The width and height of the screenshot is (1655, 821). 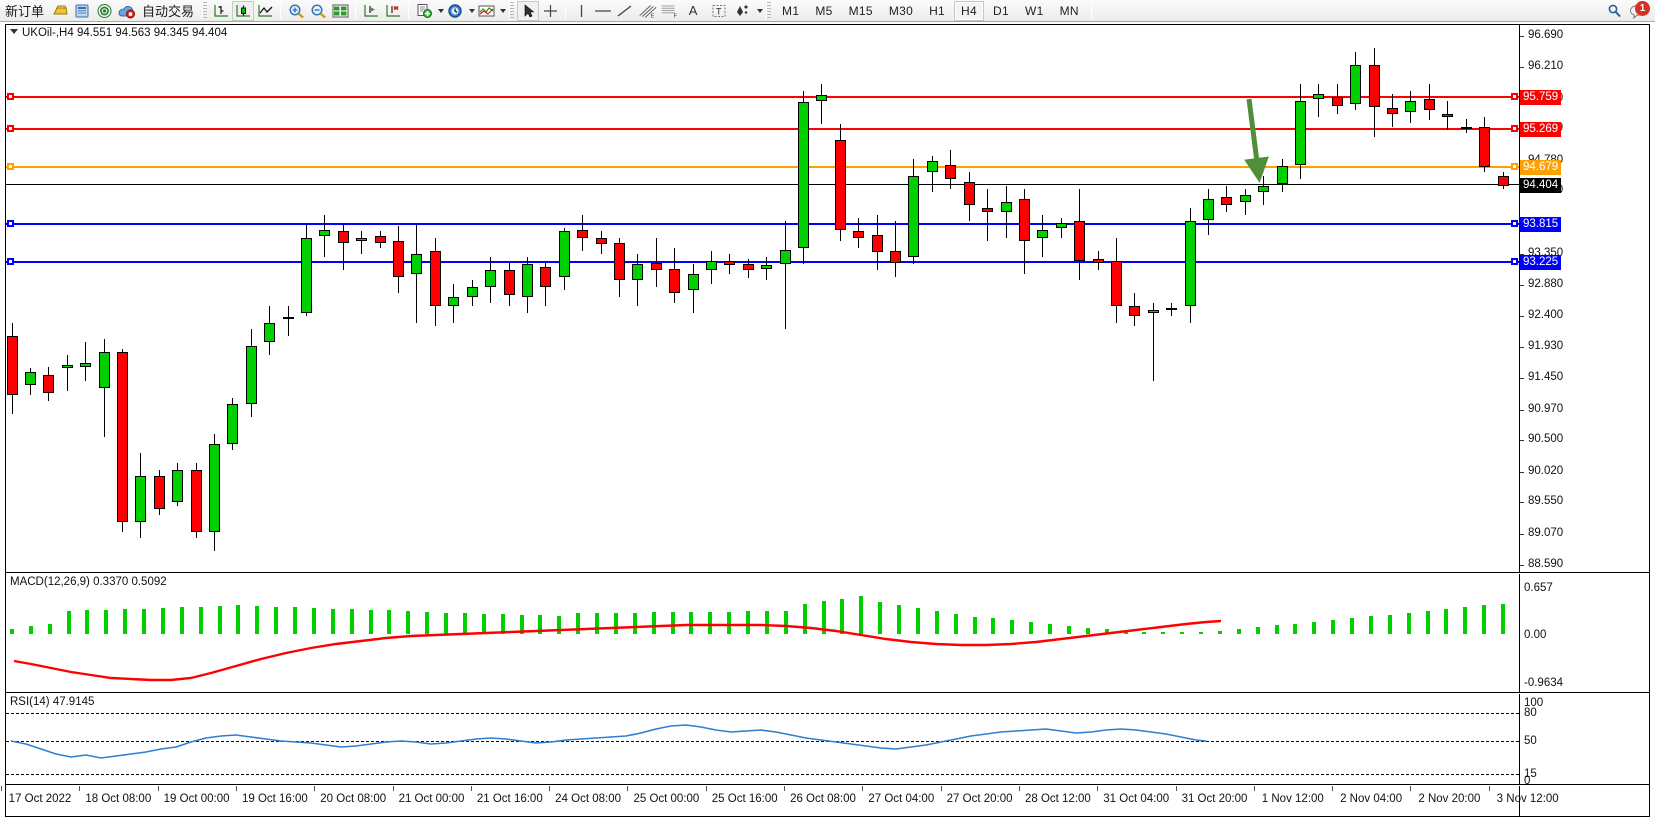 I want to click on signals-icon, so click(x=104, y=11).